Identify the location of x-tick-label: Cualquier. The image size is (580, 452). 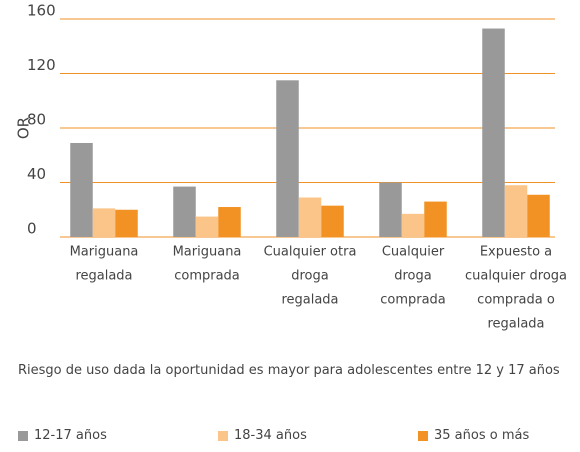
(413, 252).